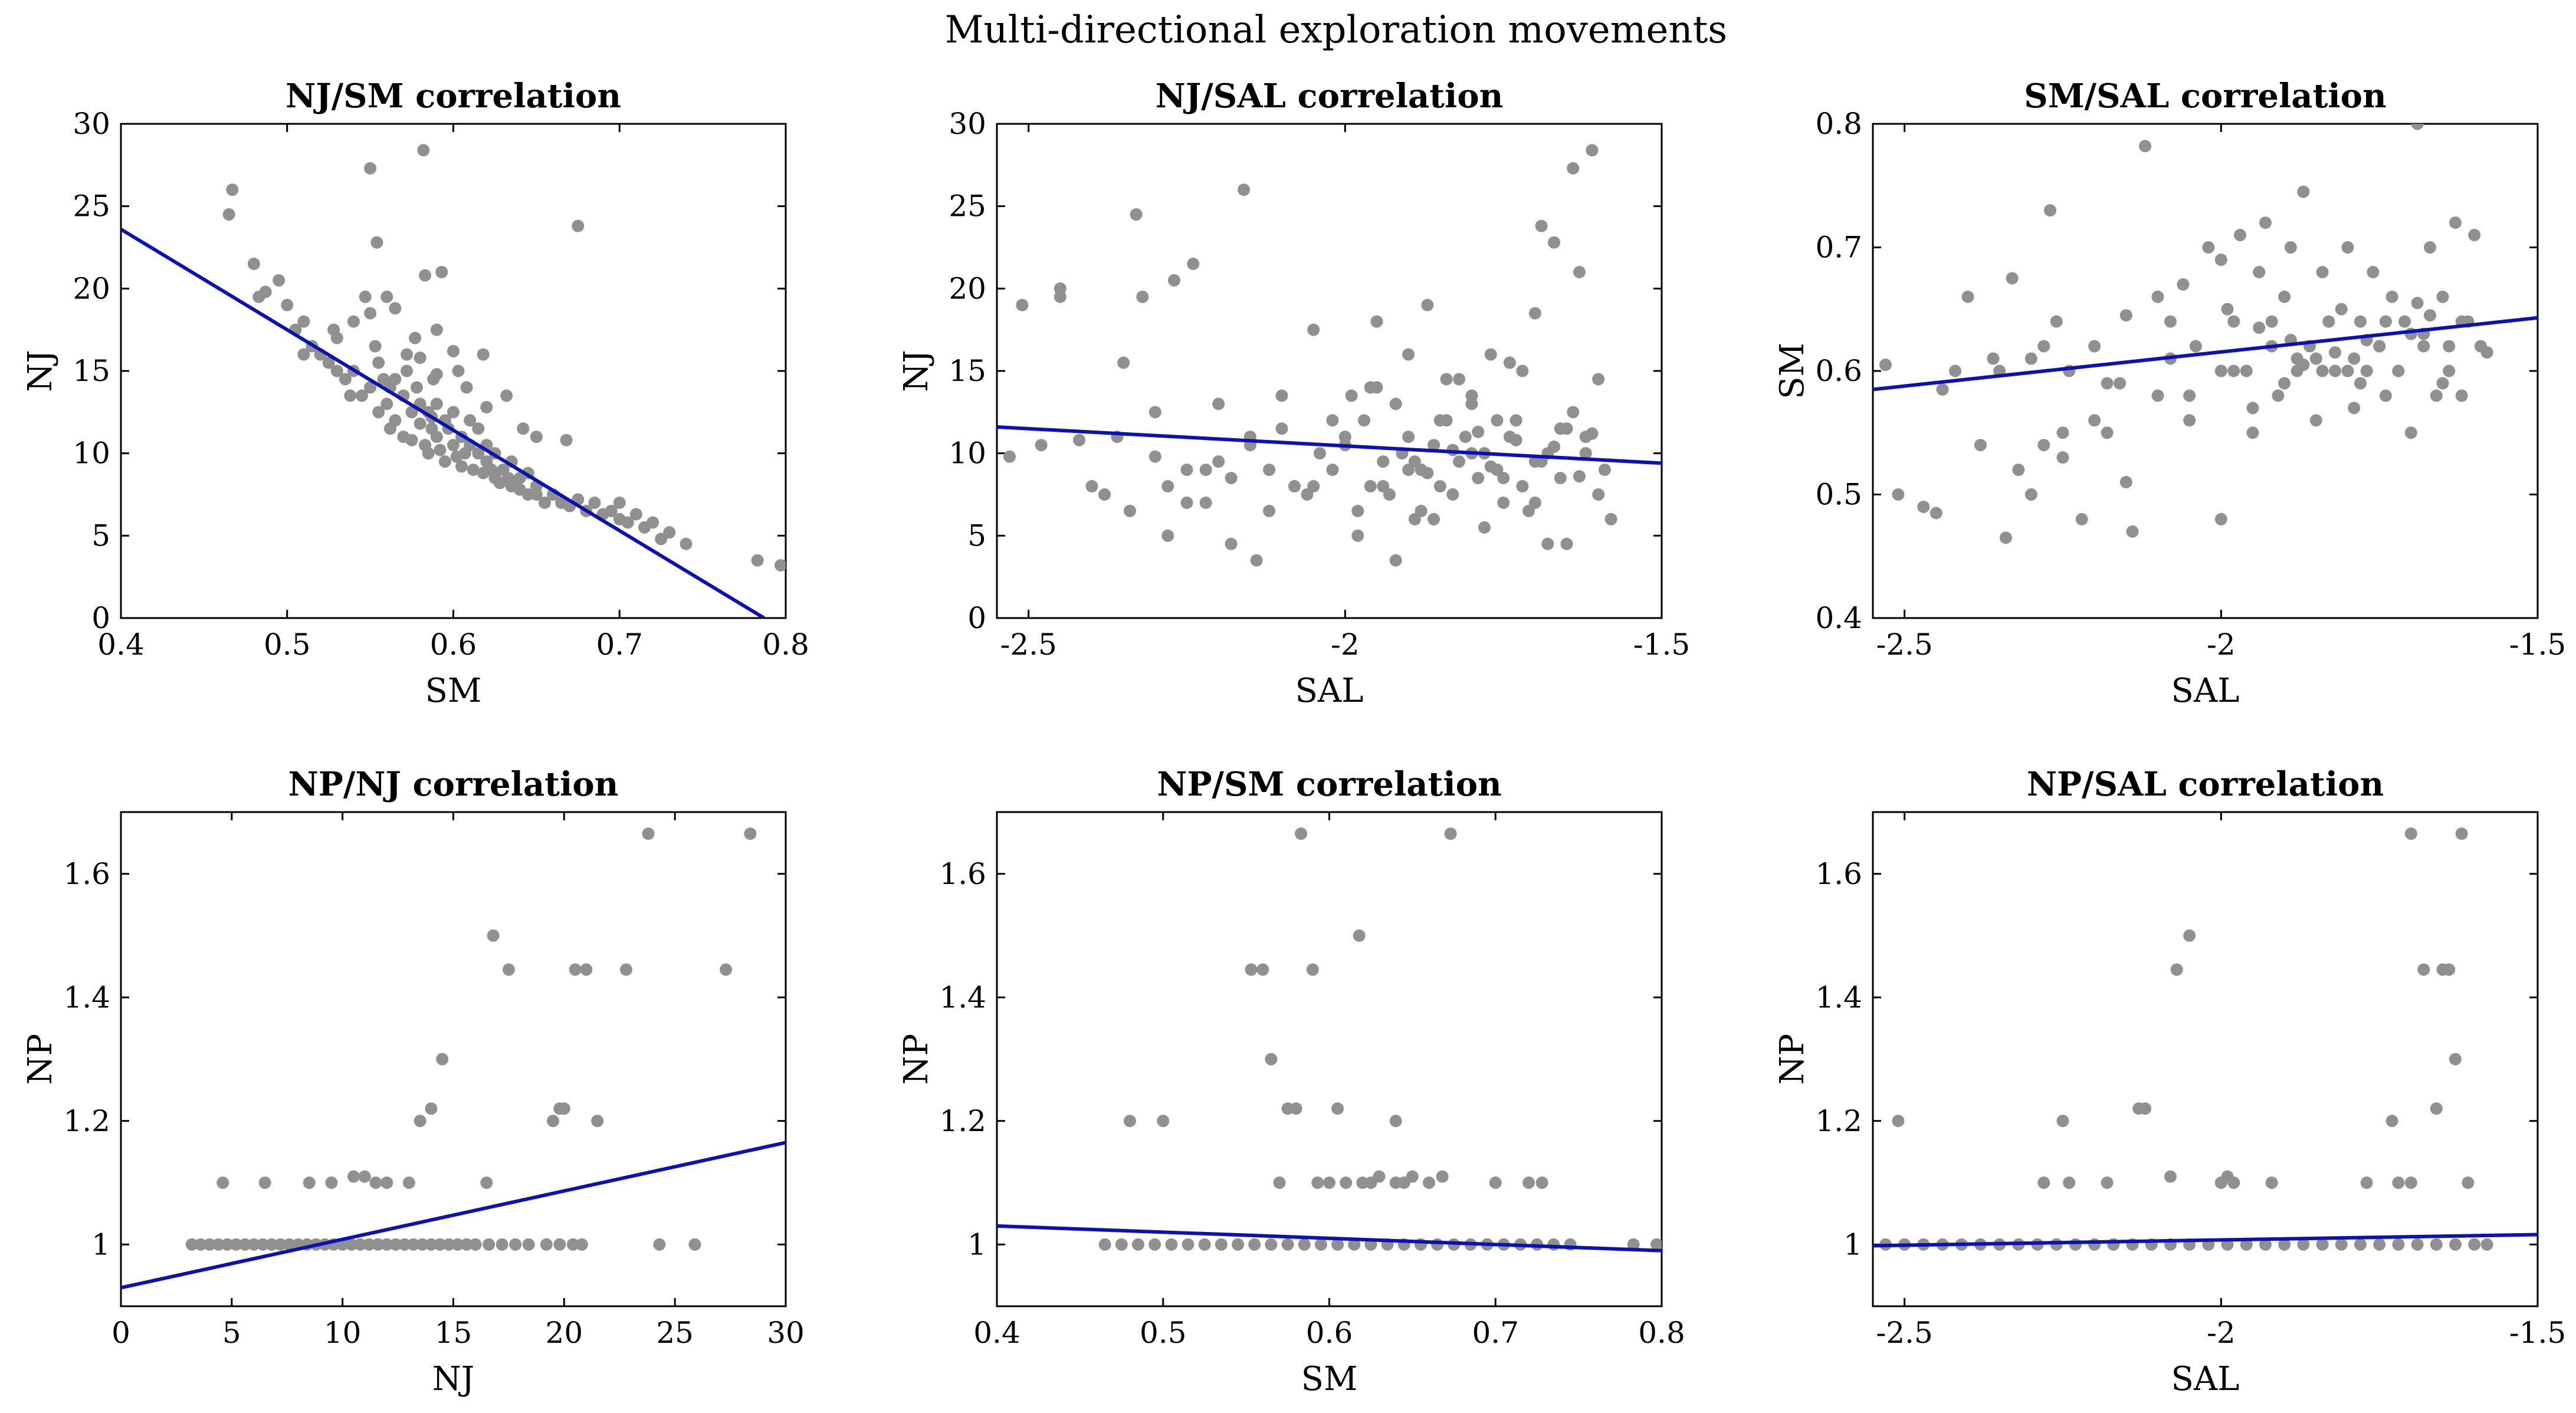 This screenshot has width=2576, height=1413. What do you see at coordinates (967, 206) in the screenshot?
I see `y-tick-label: 25` at bounding box center [967, 206].